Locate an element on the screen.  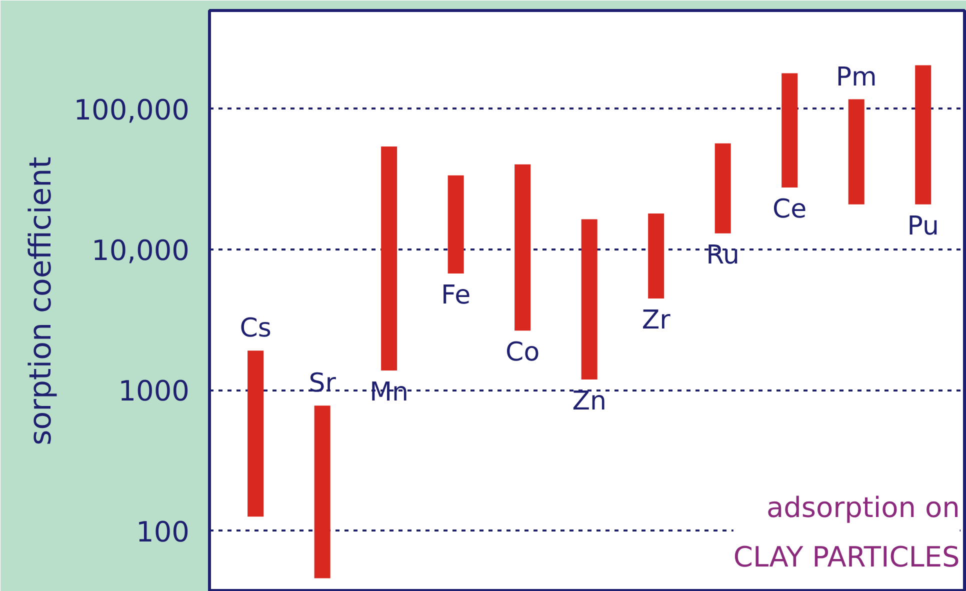
x-tick-label: Ce is located at coordinates (789, 209).